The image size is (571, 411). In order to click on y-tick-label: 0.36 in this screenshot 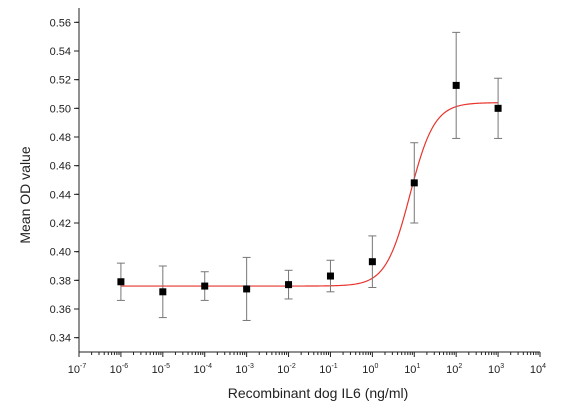, I will do `click(60, 310)`.